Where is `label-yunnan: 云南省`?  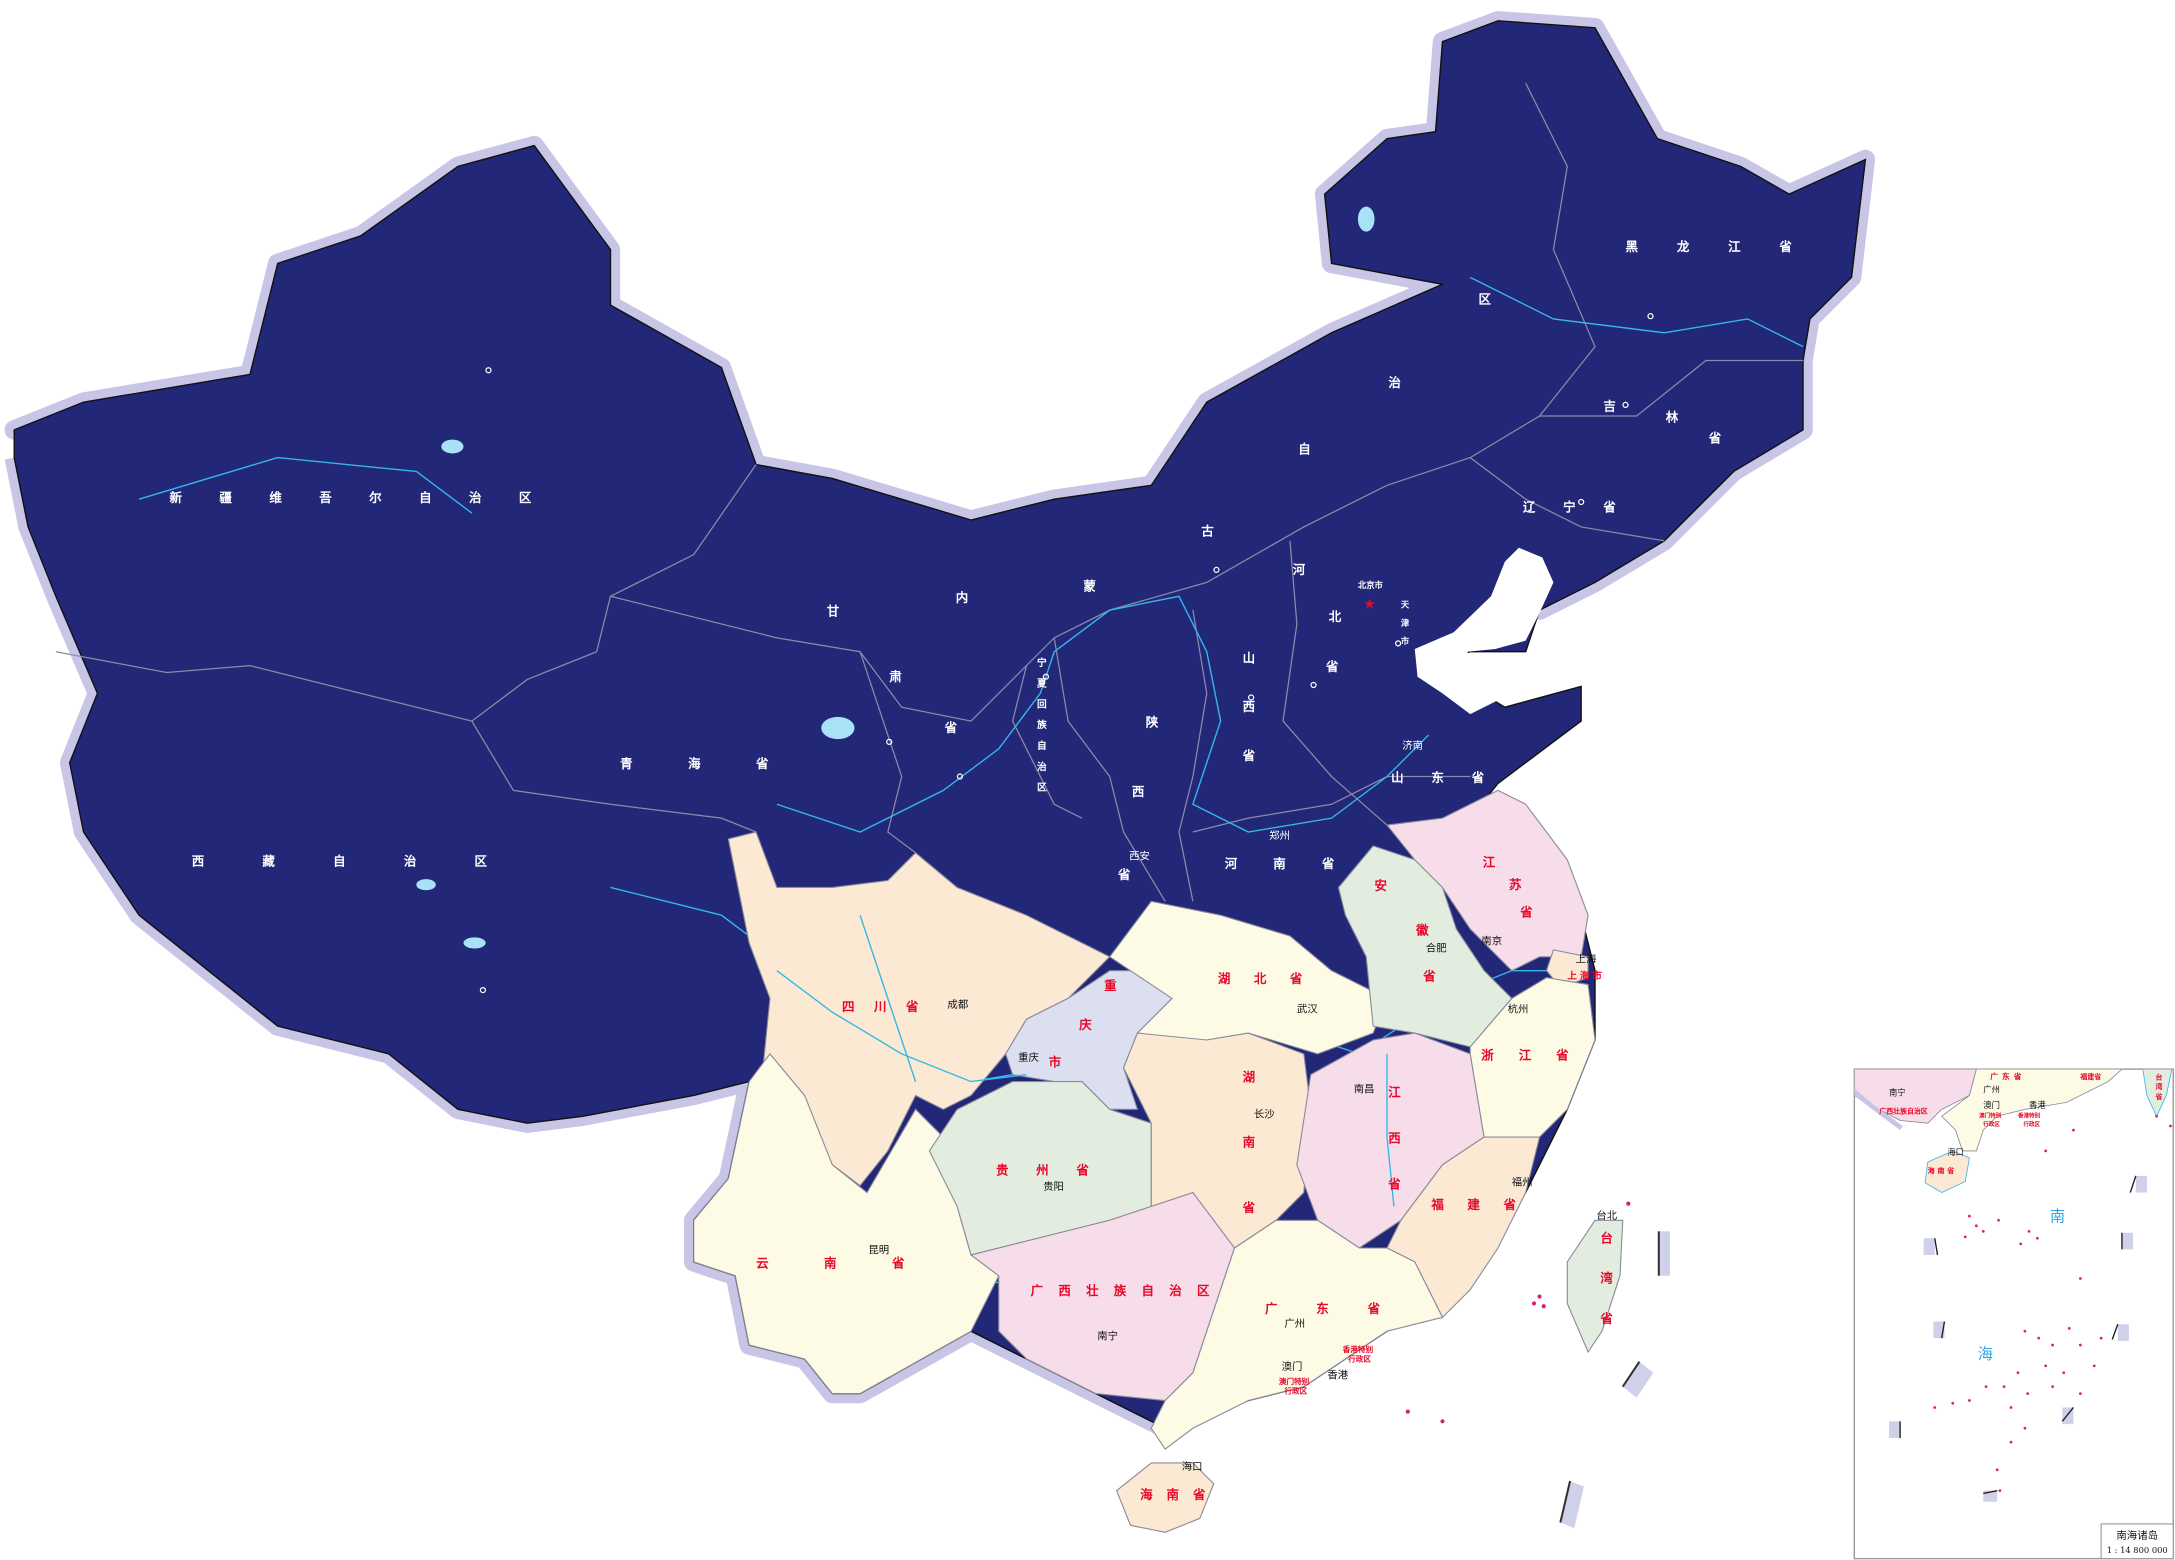 label-yunnan: 云南省 is located at coordinates (858, 1262).